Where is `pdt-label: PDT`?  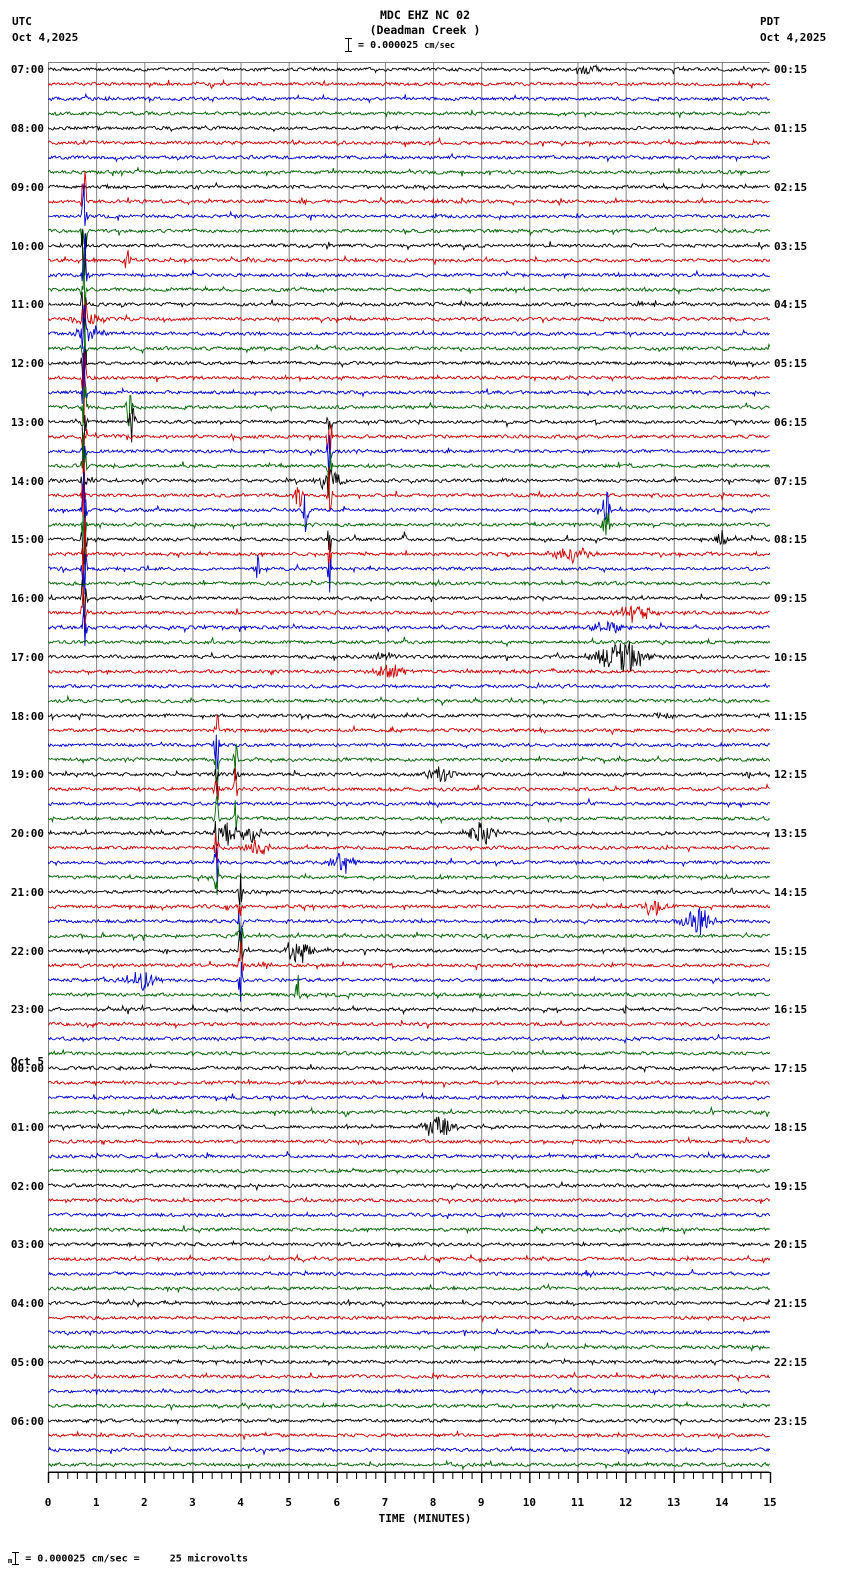 pdt-label: PDT is located at coordinates (770, 21).